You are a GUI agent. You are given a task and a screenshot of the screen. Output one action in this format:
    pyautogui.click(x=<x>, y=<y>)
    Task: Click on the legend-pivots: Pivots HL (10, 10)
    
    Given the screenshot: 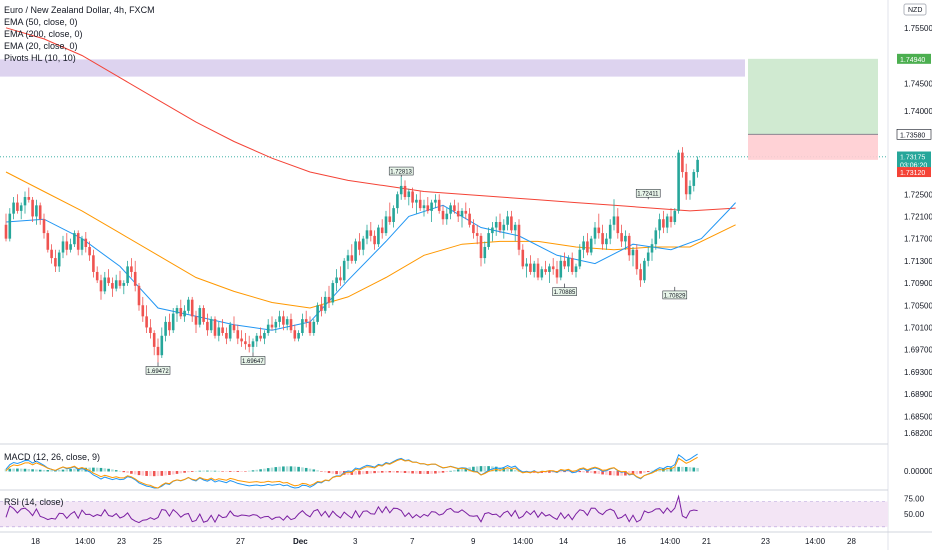 What is the action you would take?
    pyautogui.click(x=40, y=58)
    